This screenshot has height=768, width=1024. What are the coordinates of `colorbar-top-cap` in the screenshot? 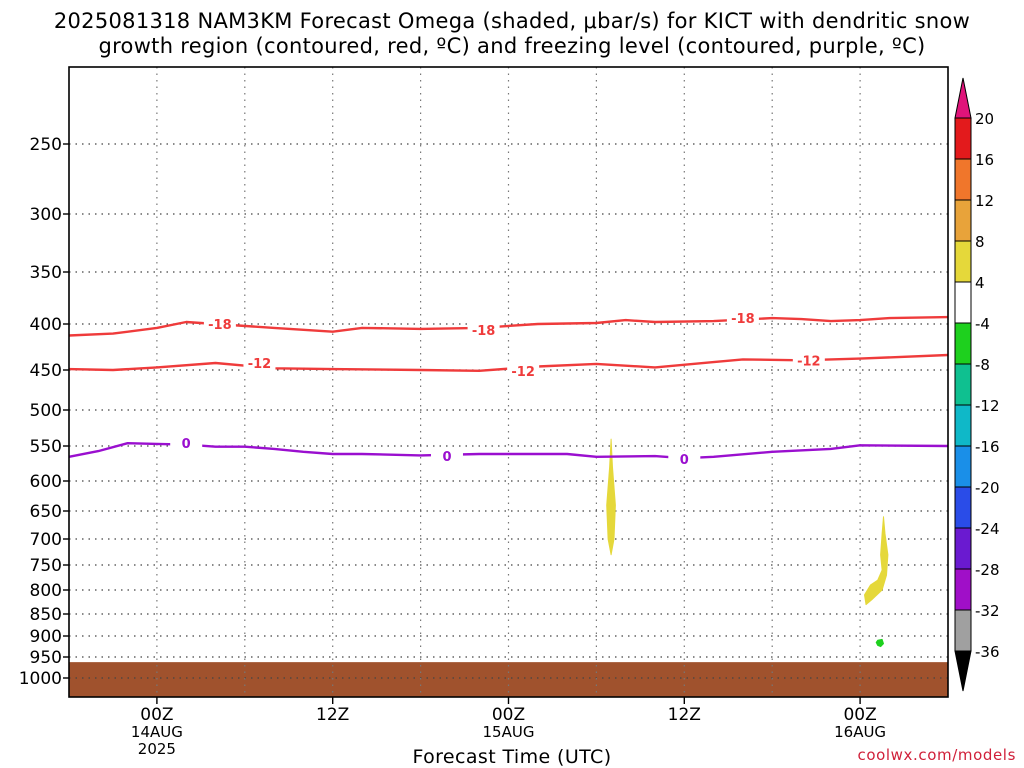 It's located at (963, 98).